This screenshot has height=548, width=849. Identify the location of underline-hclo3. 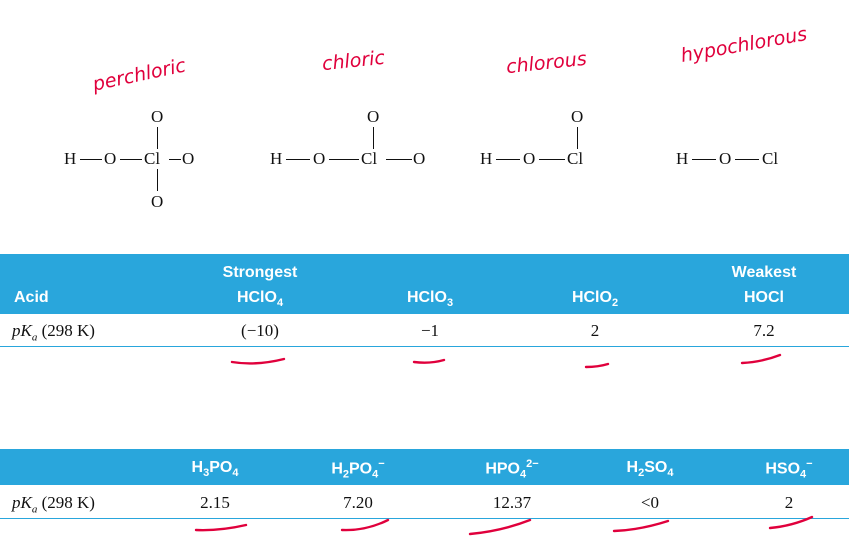
(429, 361).